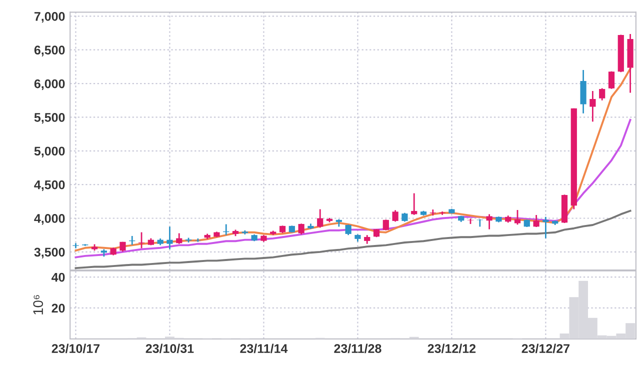 The width and height of the screenshot is (643, 368). Describe the element at coordinates (58, 308) in the screenshot. I see `y-tick-label: 20` at that location.